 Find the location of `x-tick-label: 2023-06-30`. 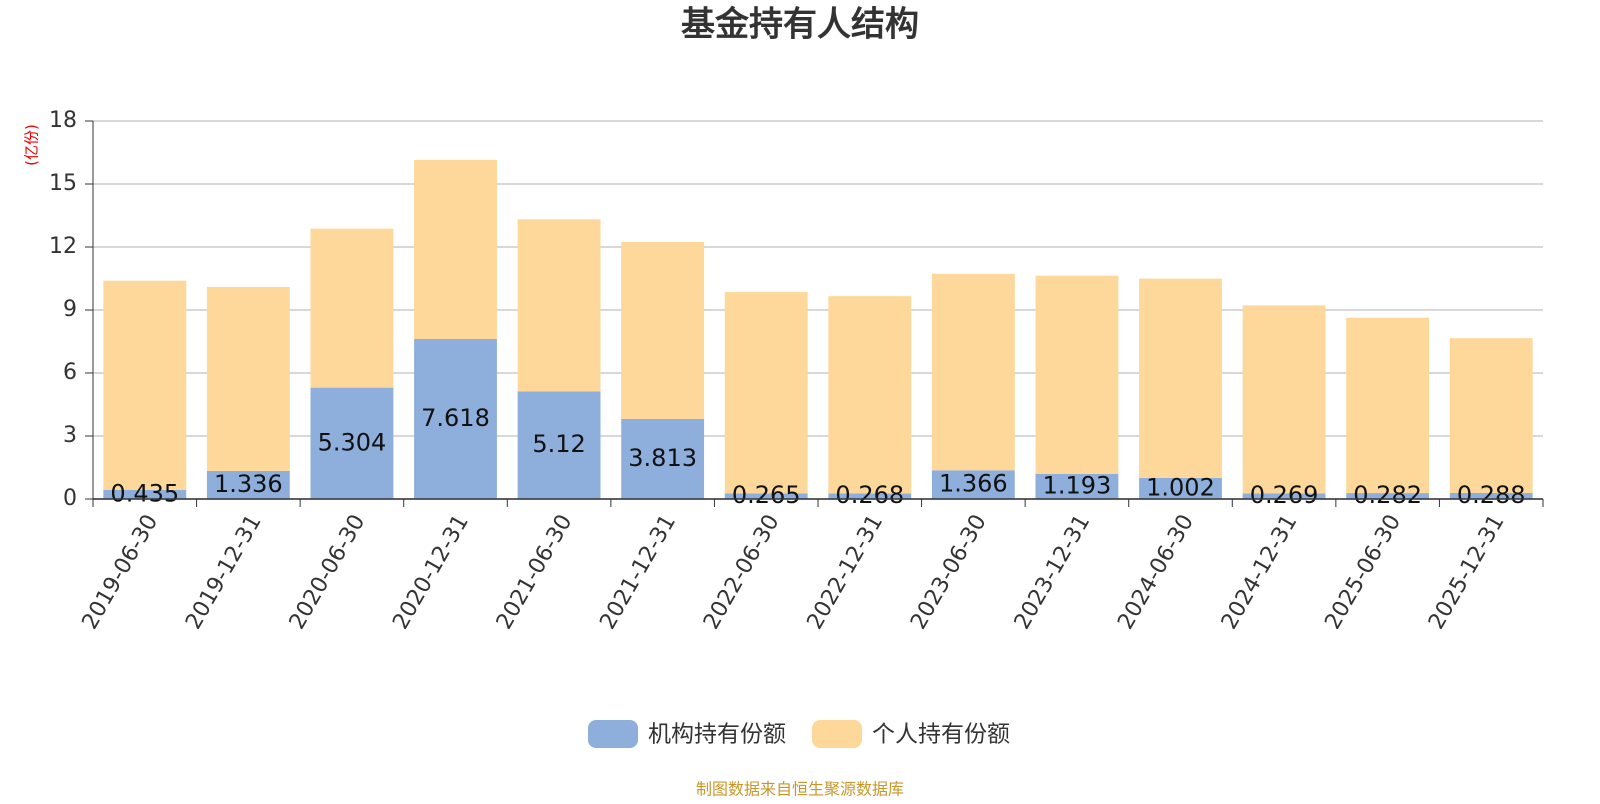

x-tick-label: 2023-06-30 is located at coordinates (949, 572).